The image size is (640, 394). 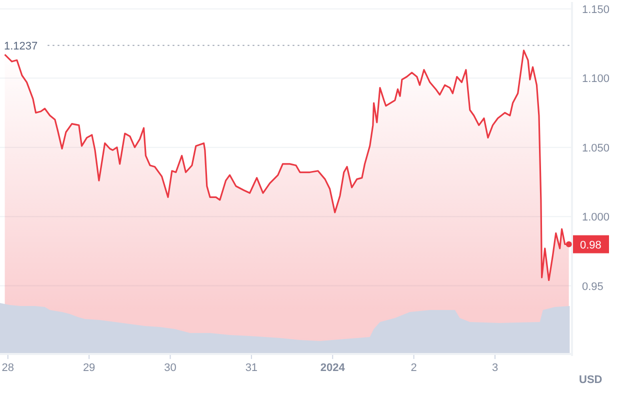 I want to click on x-tick-label: 3, so click(x=495, y=368).